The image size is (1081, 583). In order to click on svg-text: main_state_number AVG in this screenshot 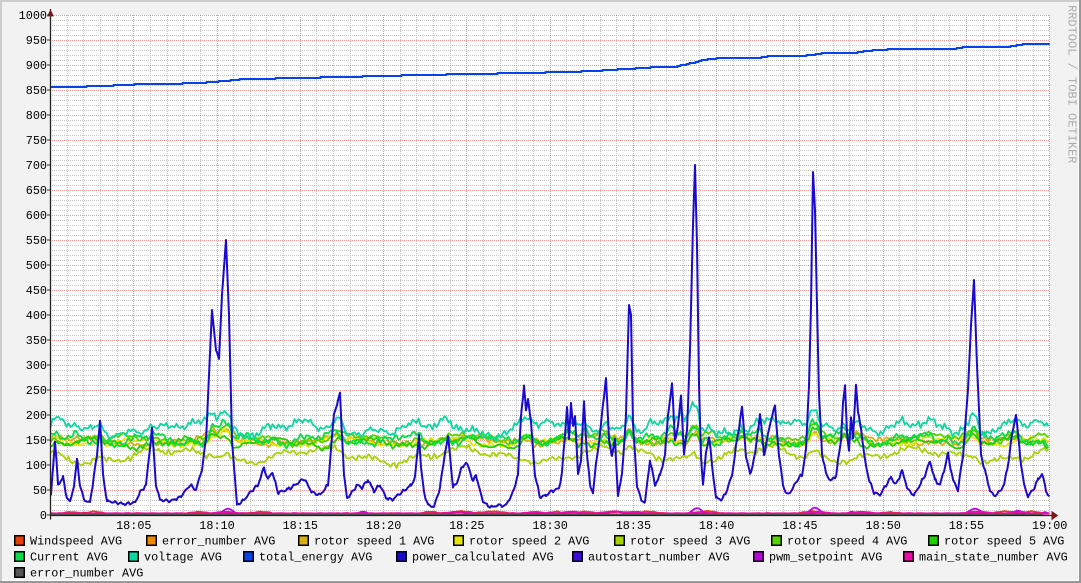, I will do `click(993, 558)`.